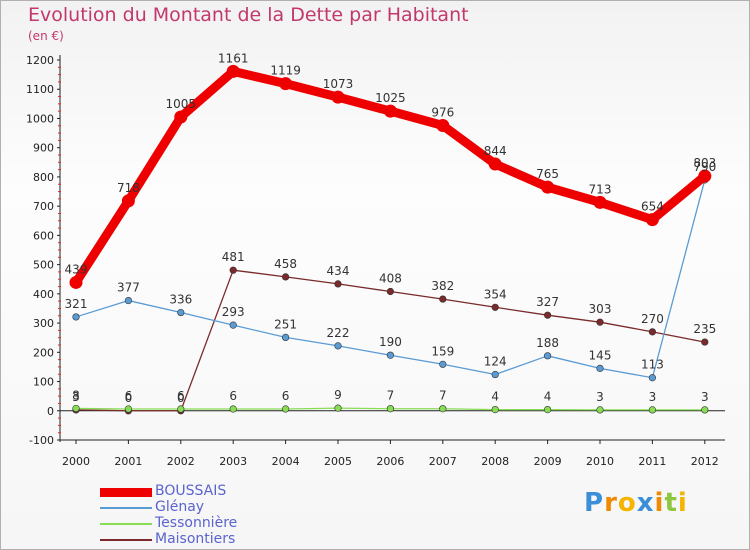 Image resolution: width=750 pixels, height=550 pixels. I want to click on x-tick-label: 2008, so click(495, 461).